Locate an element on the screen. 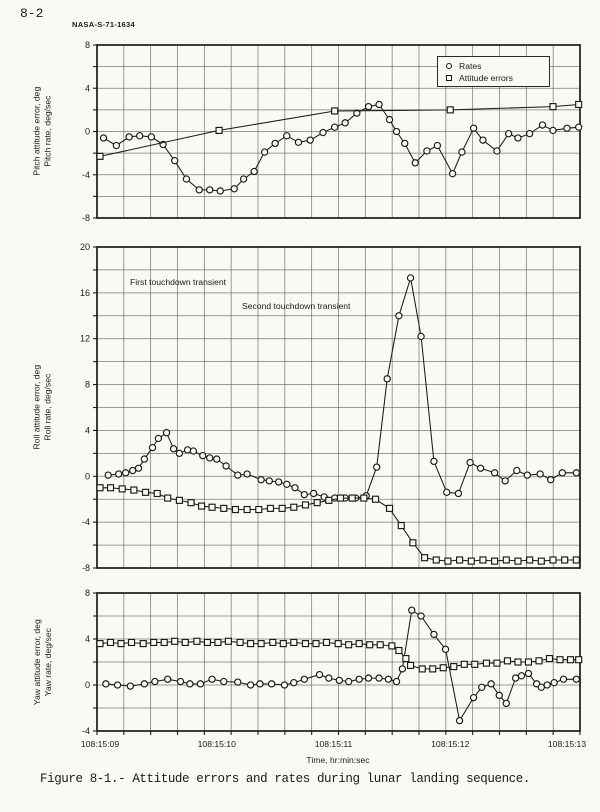 This screenshot has width=600, height=812. pitch-y-axis-title-line2: Pitch rate, deg/sec is located at coordinates (47, 131).